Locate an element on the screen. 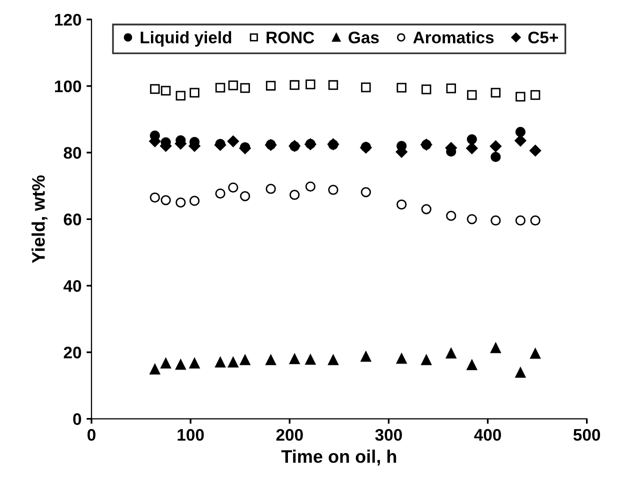  x-tick-label: 100 is located at coordinates (191, 434).